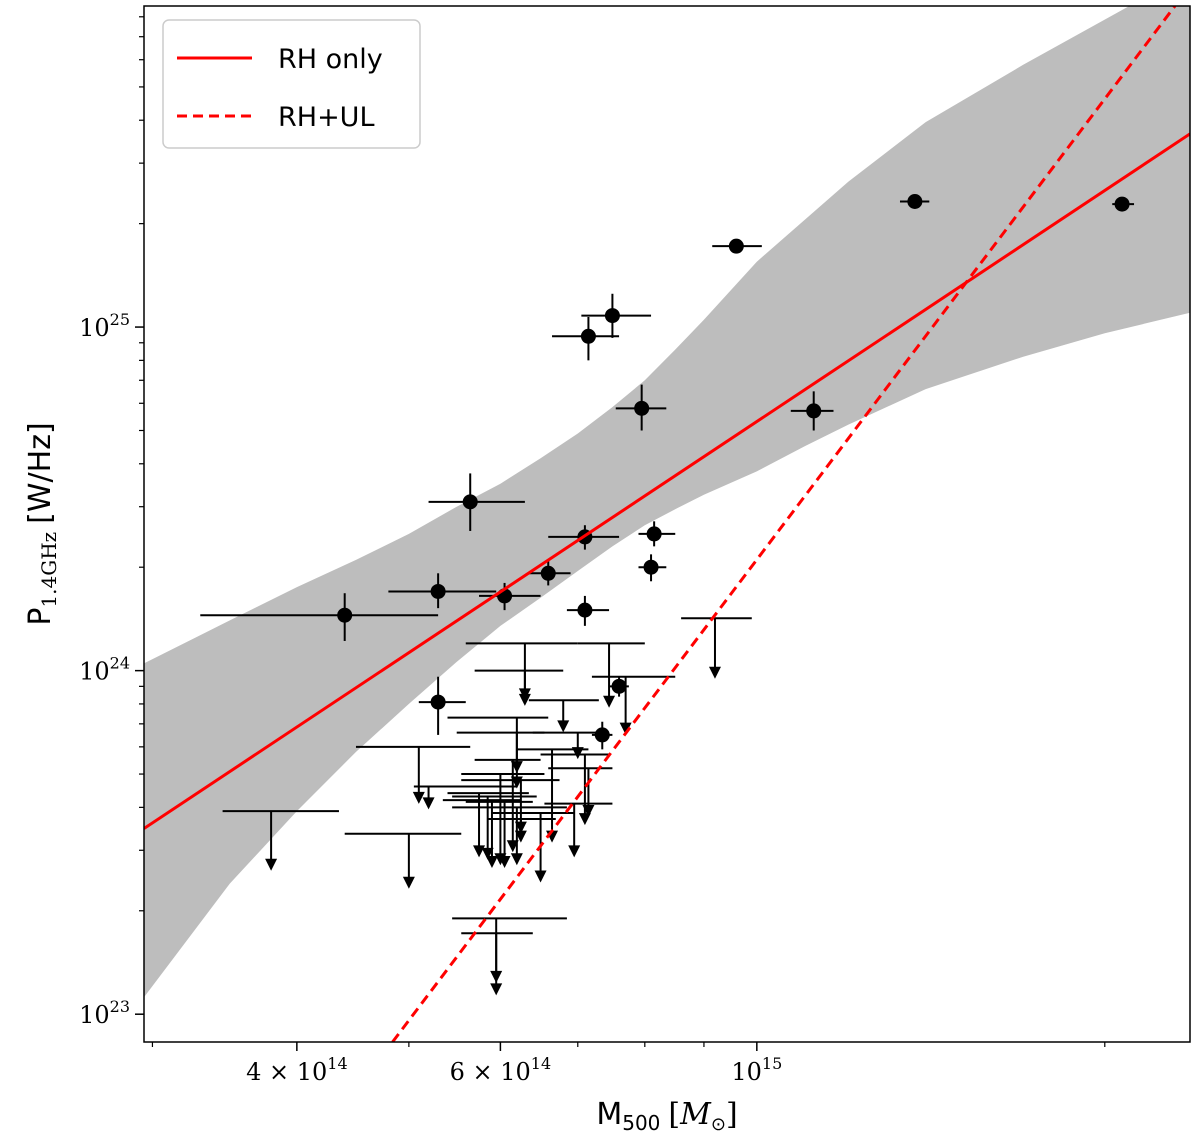 The image size is (1200, 1146). I want to click on x-tick-label-2: 1015, so click(756, 1070).